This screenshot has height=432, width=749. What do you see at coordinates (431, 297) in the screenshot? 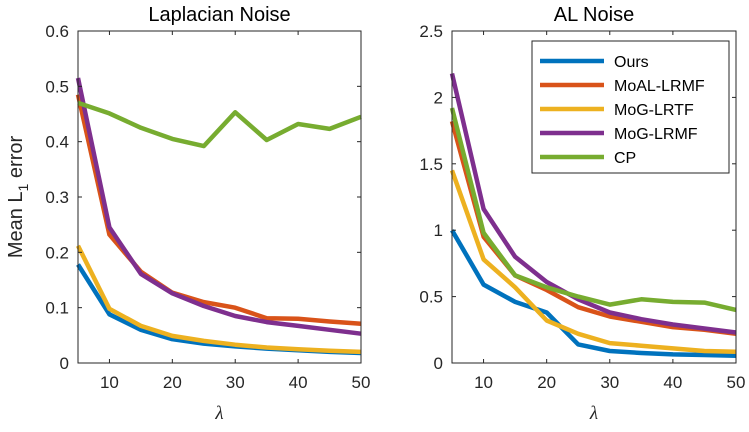
I see `y-tick-label-right-1: 0.5` at bounding box center [431, 297].